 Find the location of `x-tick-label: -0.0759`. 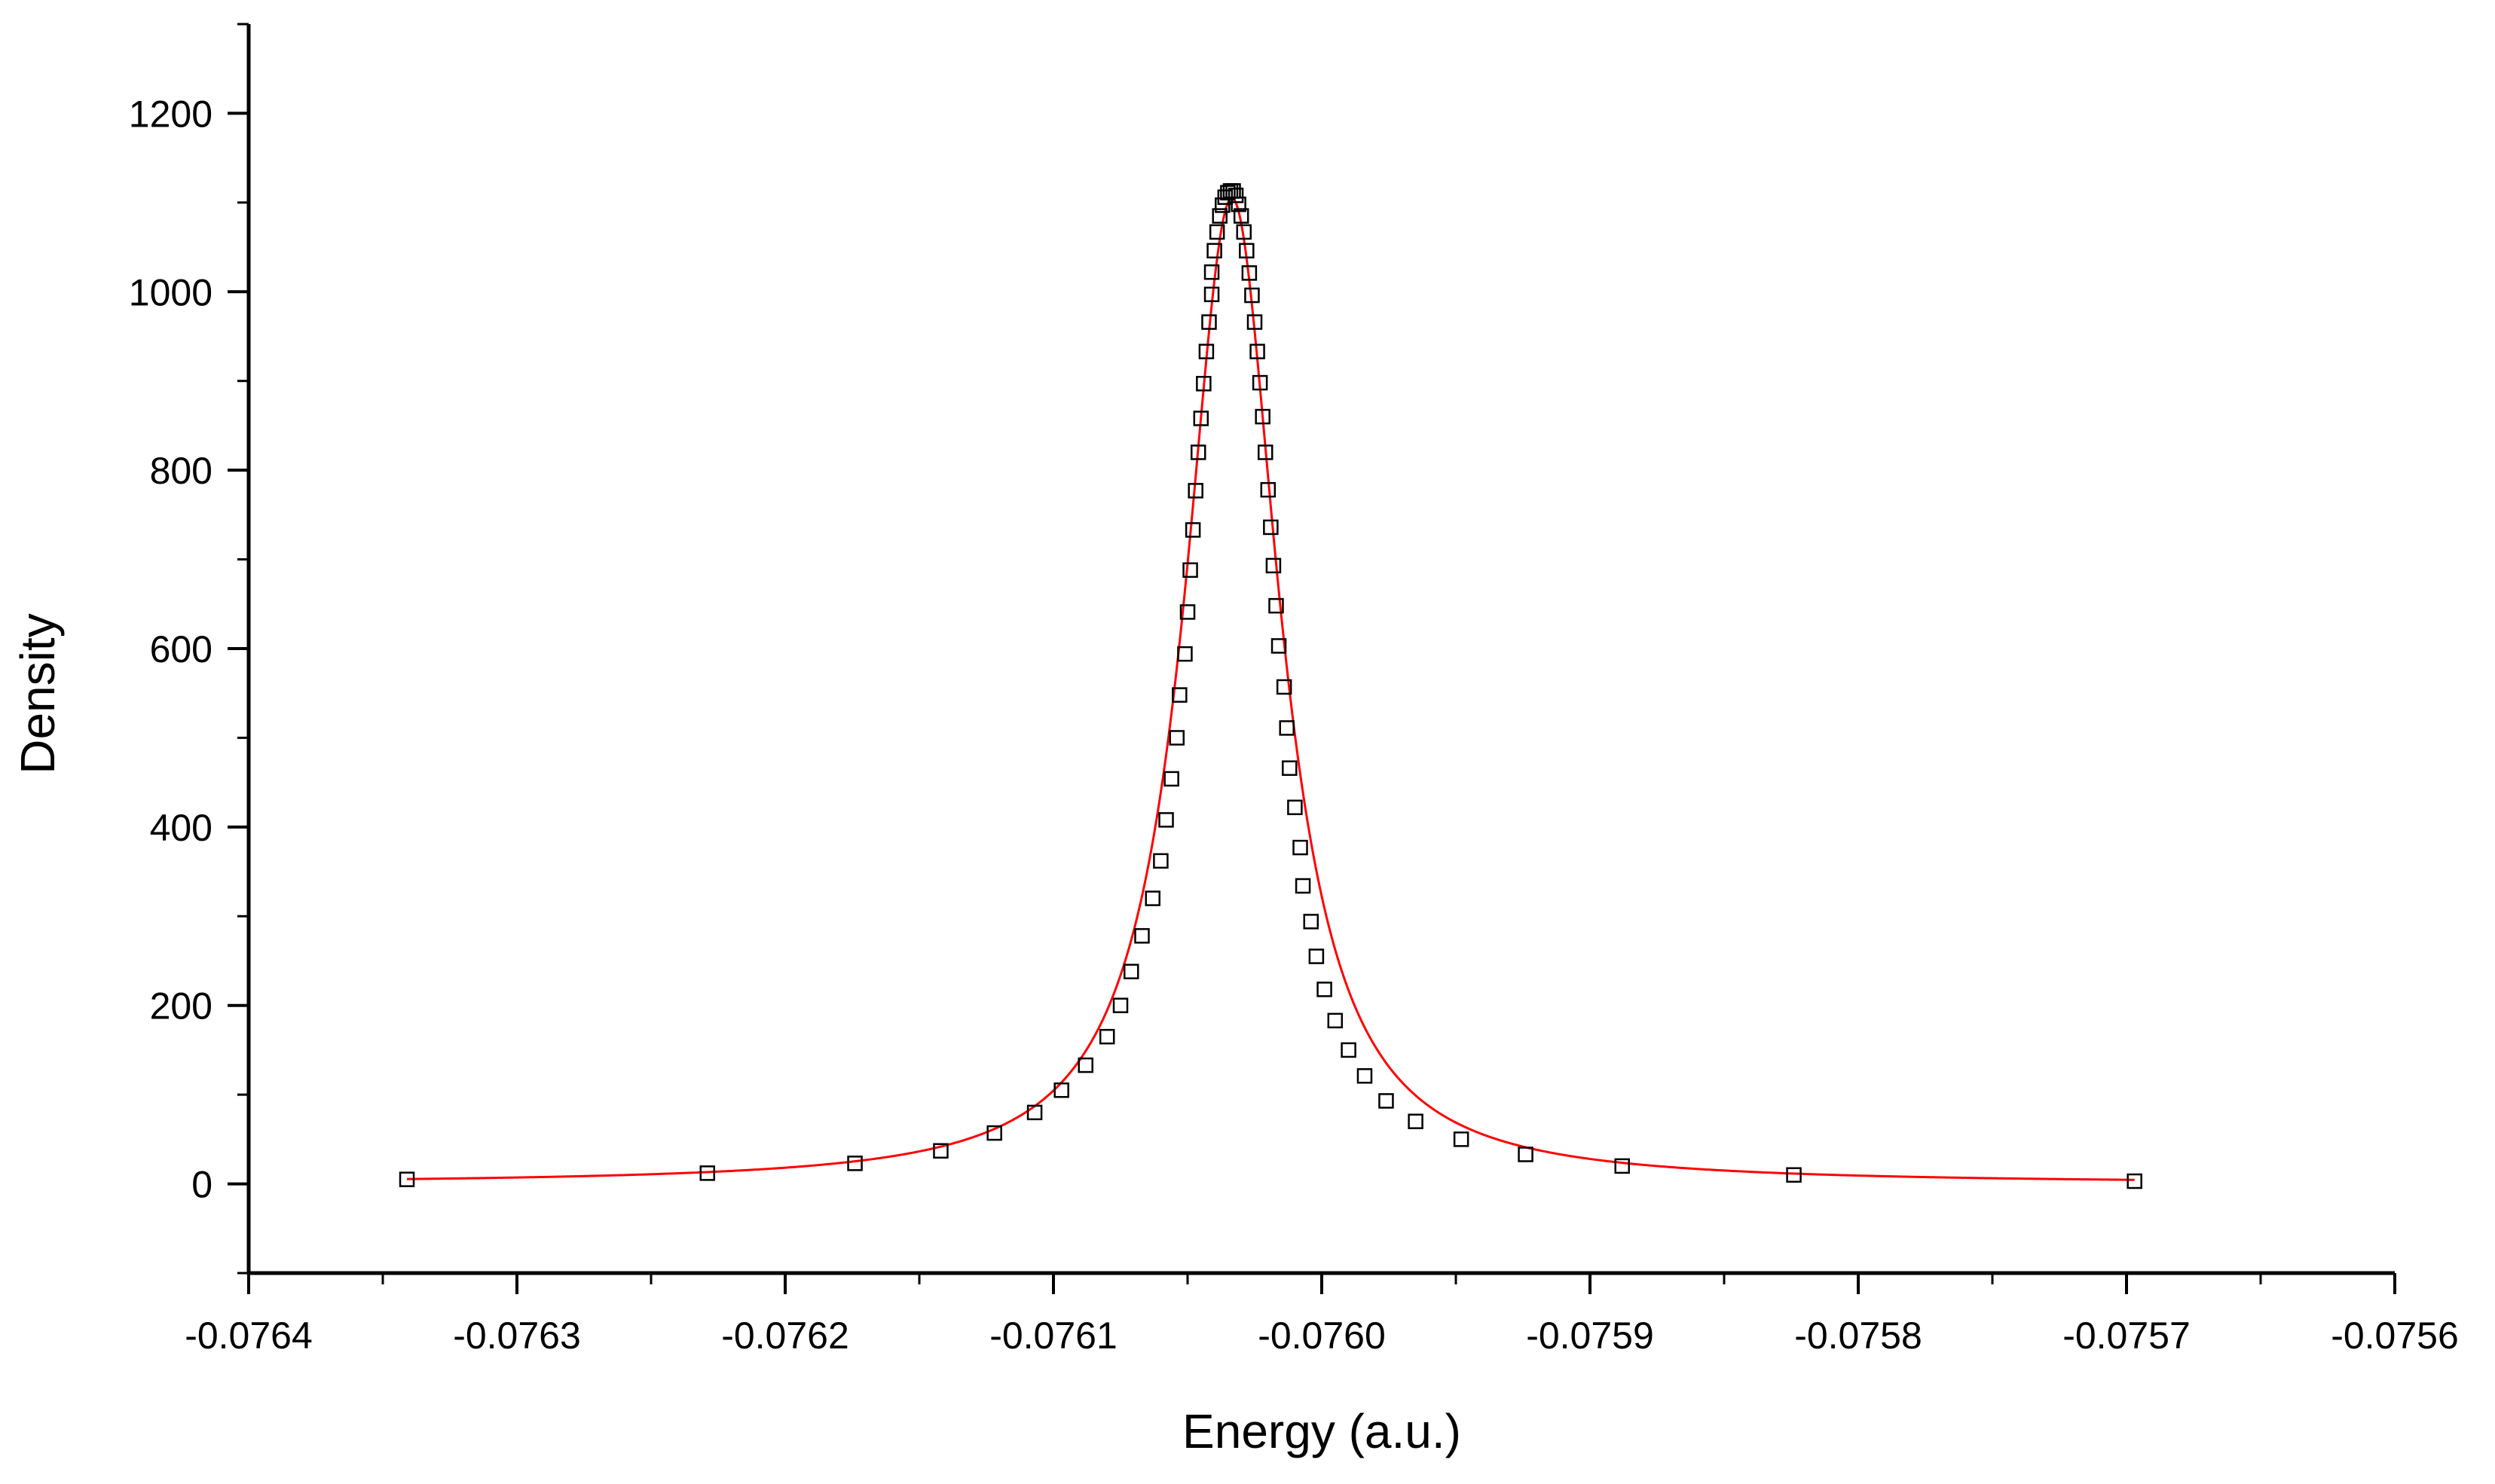

x-tick-label: -0.0759 is located at coordinates (1590, 1336).